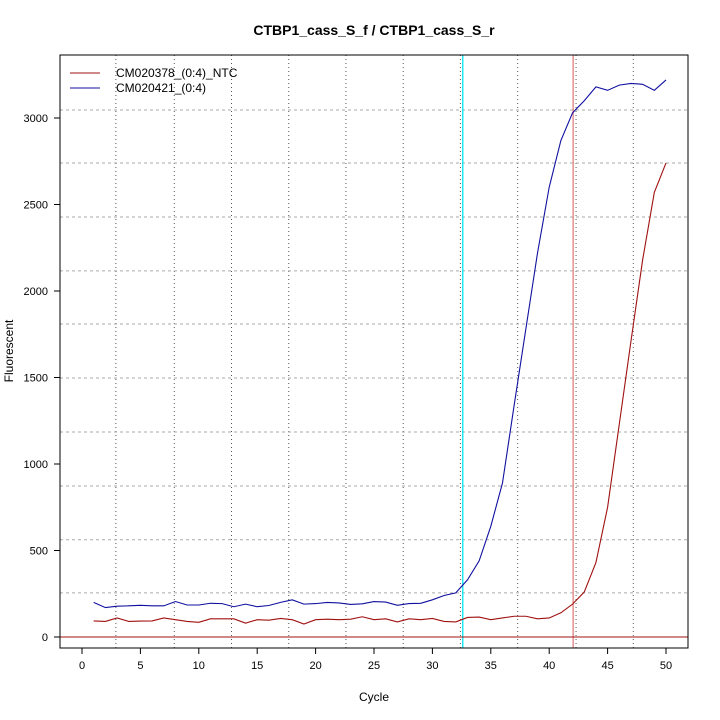  I want to click on legend-label: CM020378_(0:4)_NTC, so click(177, 73).